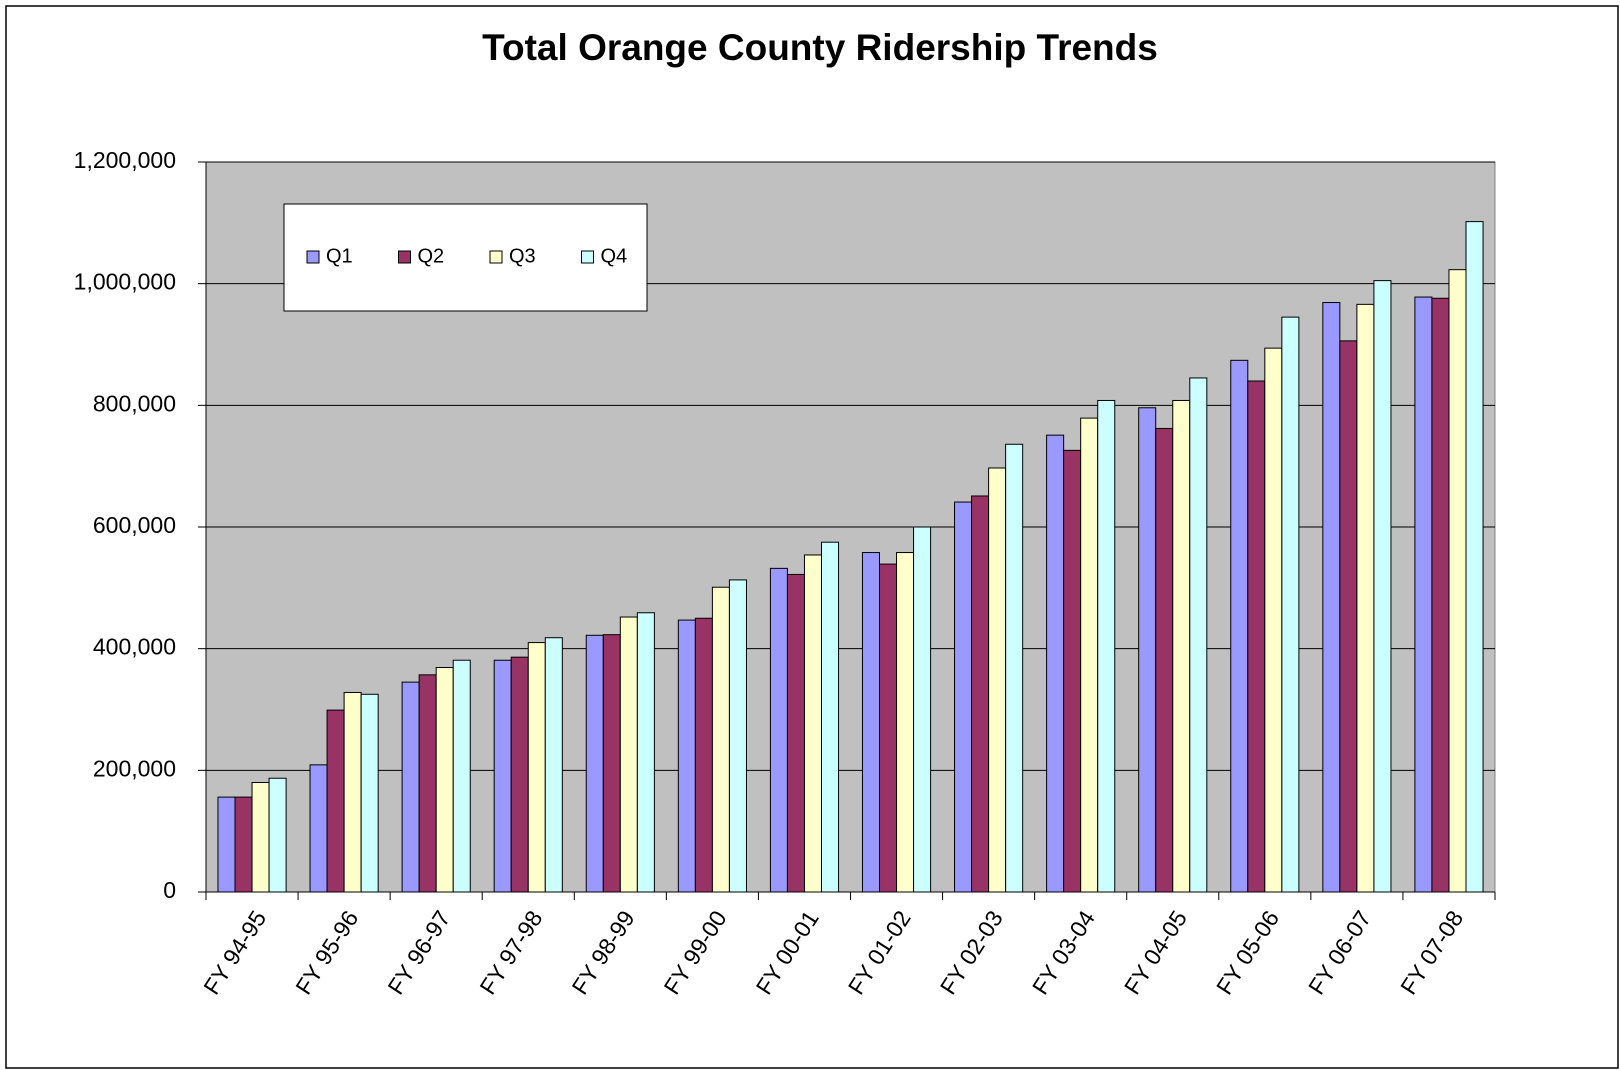 The image size is (1620, 1070). Describe the element at coordinates (125, 282) in the screenshot. I see `y-tick-label: 1,000,000` at that location.